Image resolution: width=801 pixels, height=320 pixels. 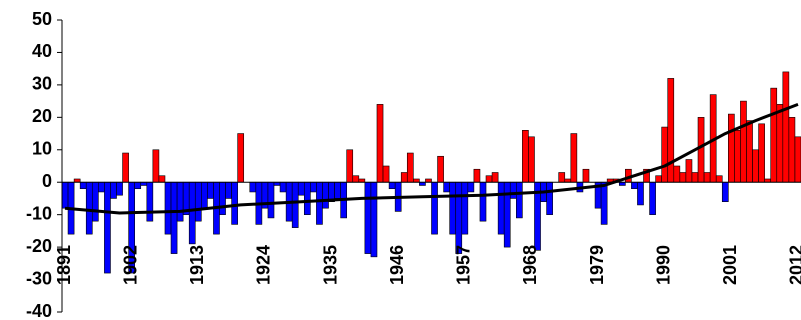 What do you see at coordinates (264, 265) in the screenshot?
I see `x-tick-label: 1924` at bounding box center [264, 265].